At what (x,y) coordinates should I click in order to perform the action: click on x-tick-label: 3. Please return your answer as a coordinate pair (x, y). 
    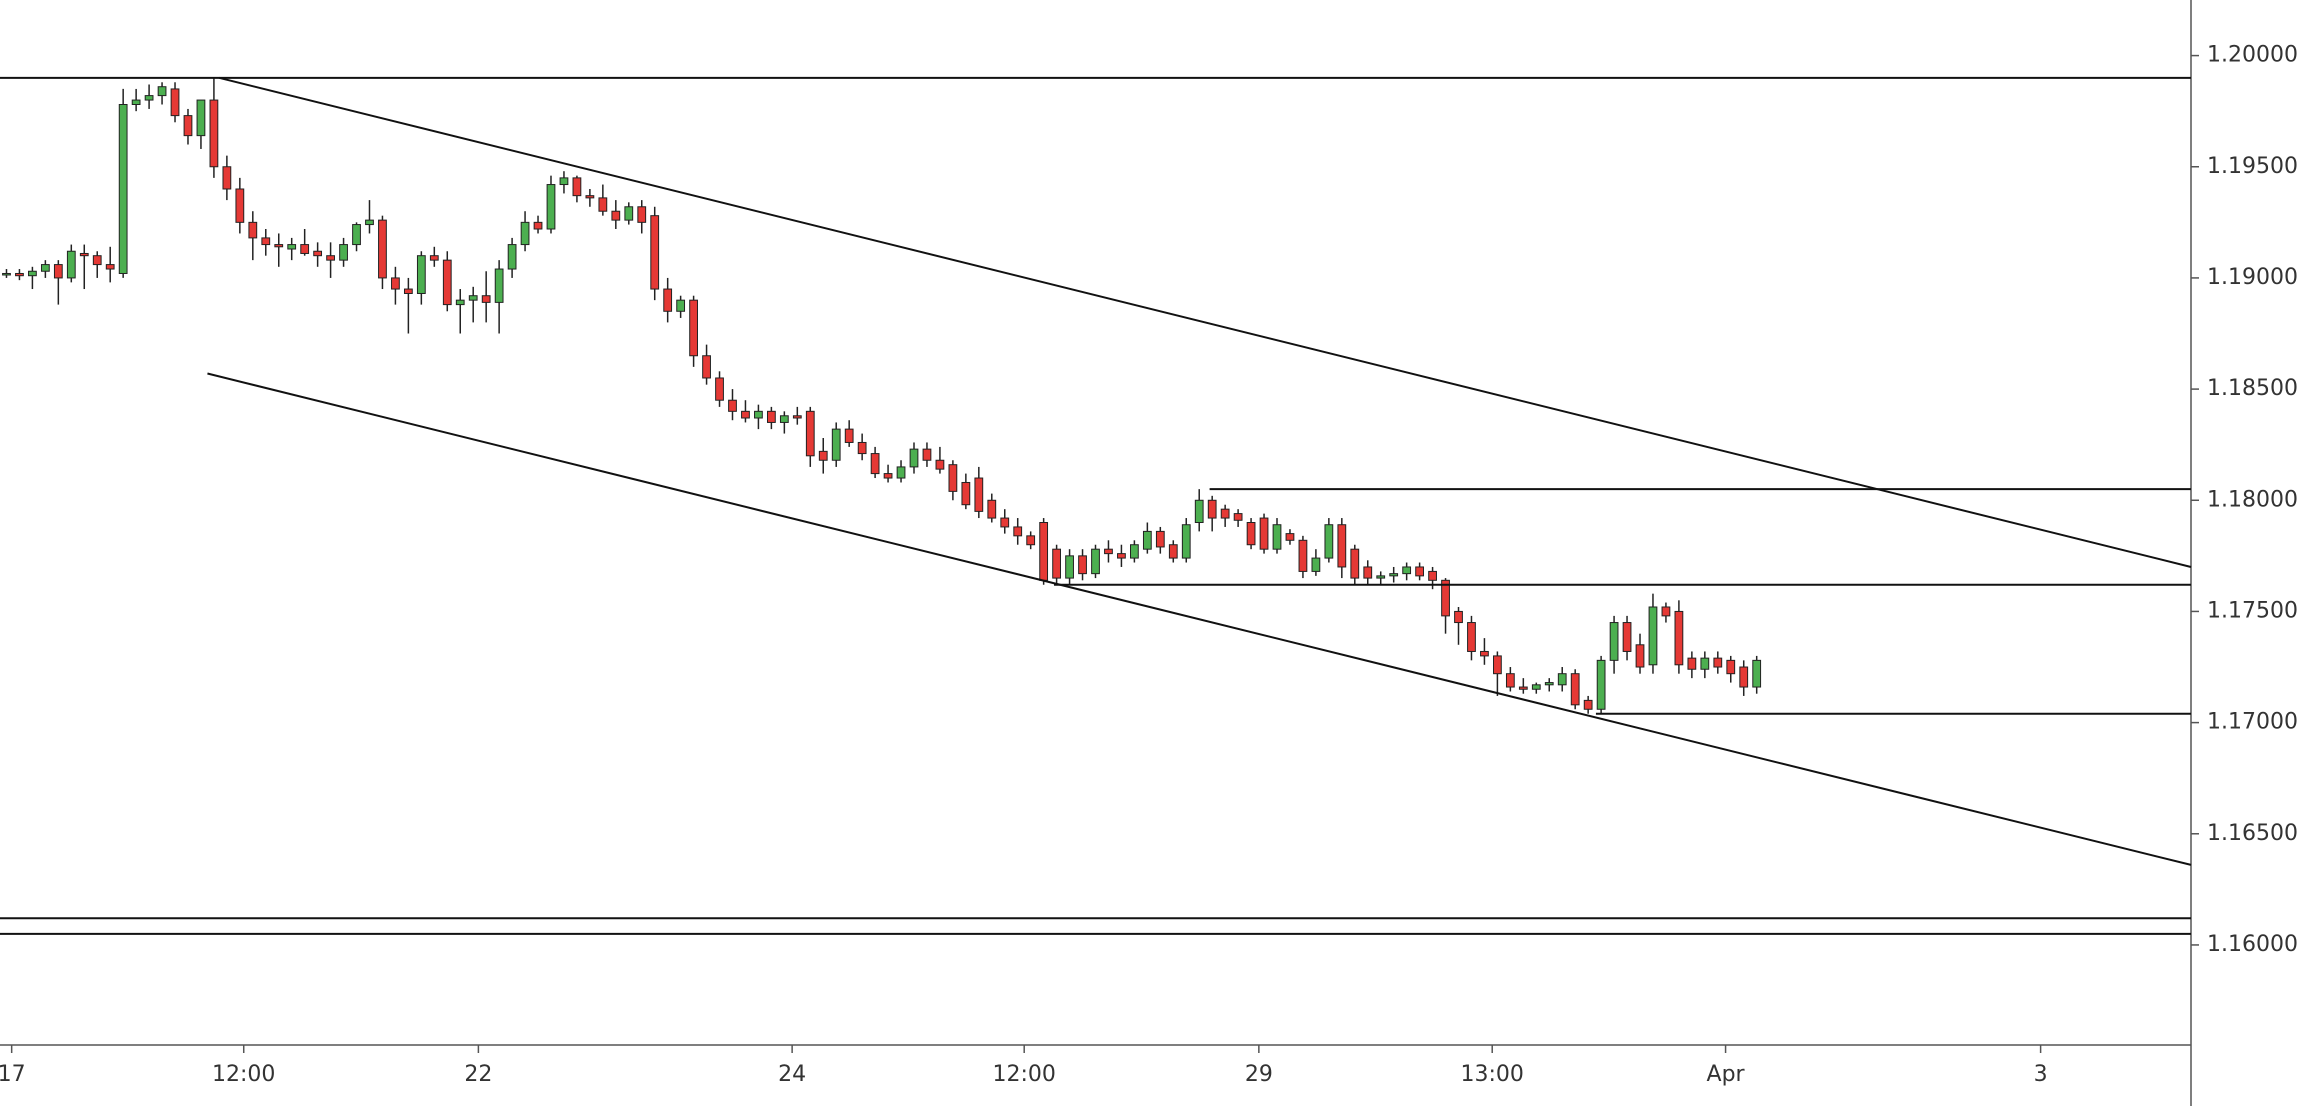
    Looking at the image, I should click on (2041, 1074).